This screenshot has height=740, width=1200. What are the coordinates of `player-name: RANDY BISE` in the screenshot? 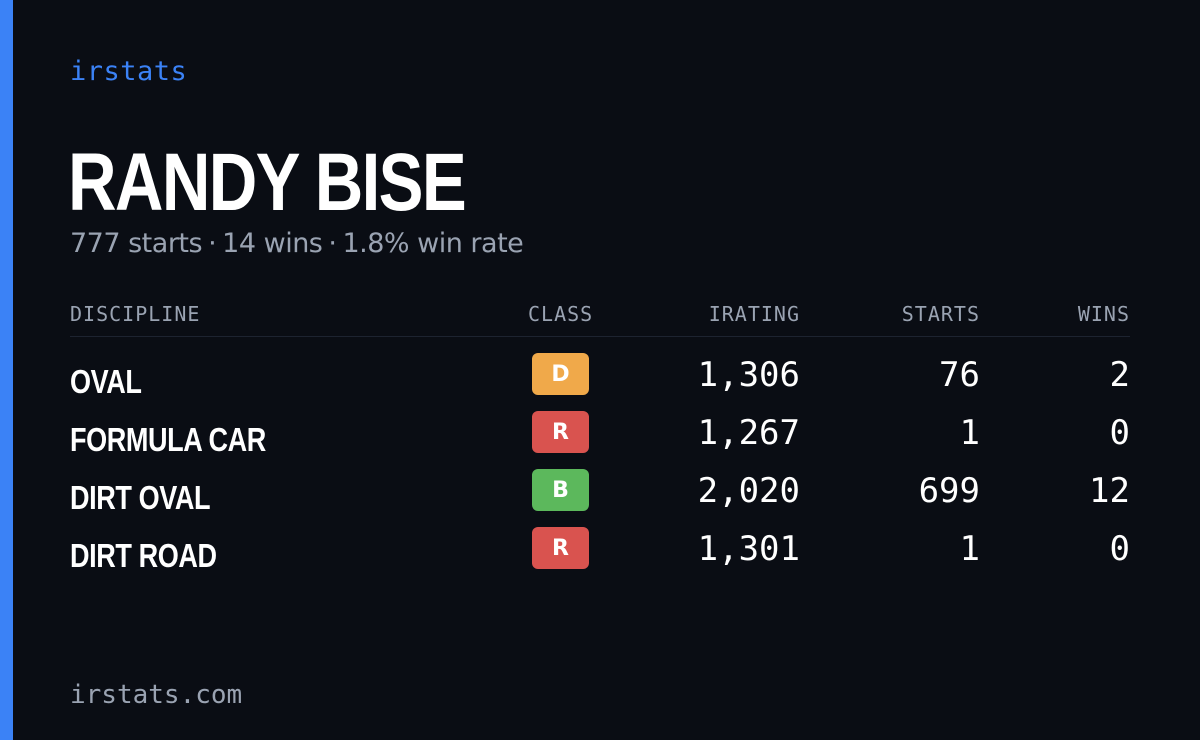 It's located at (267, 182).